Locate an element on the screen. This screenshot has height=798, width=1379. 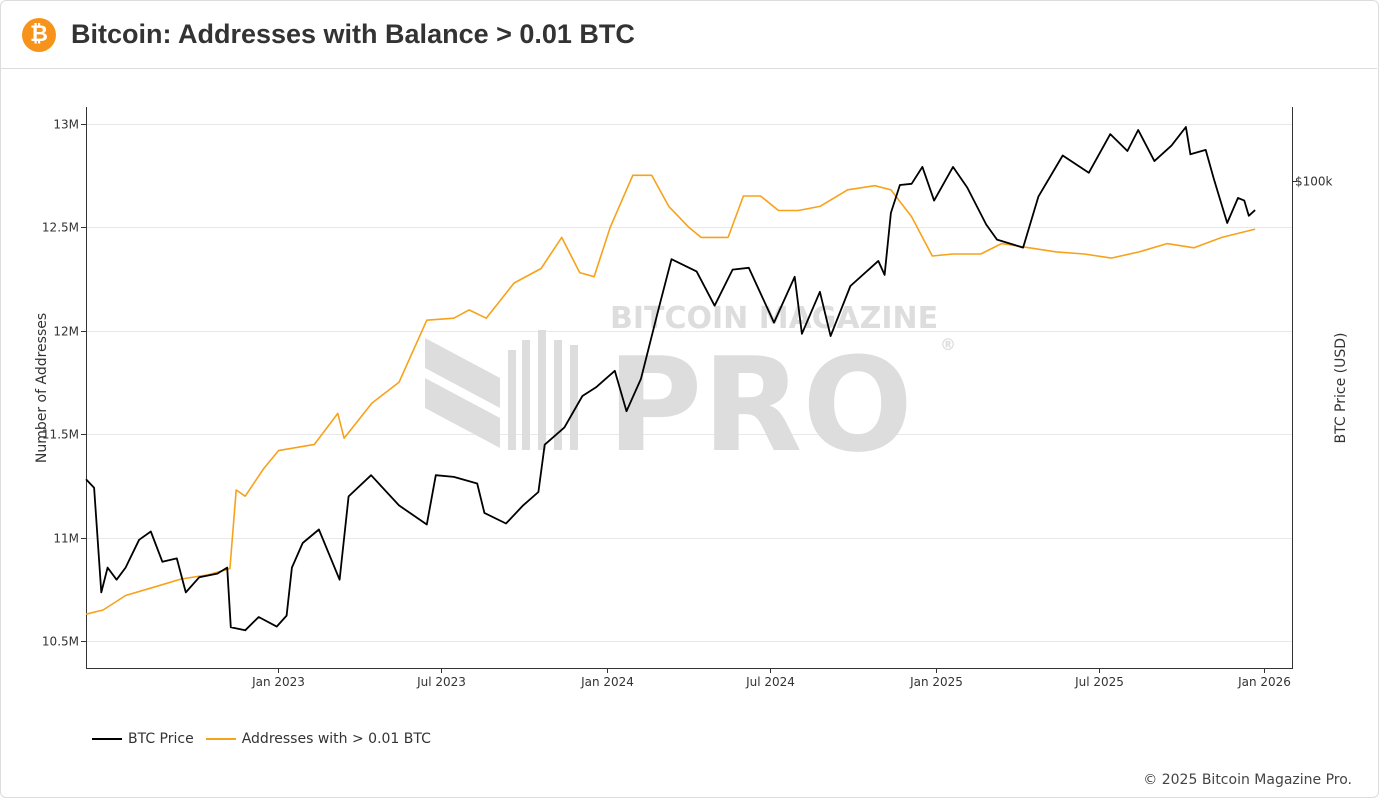
y-left-tick-label: 11M is located at coordinates (66, 539).